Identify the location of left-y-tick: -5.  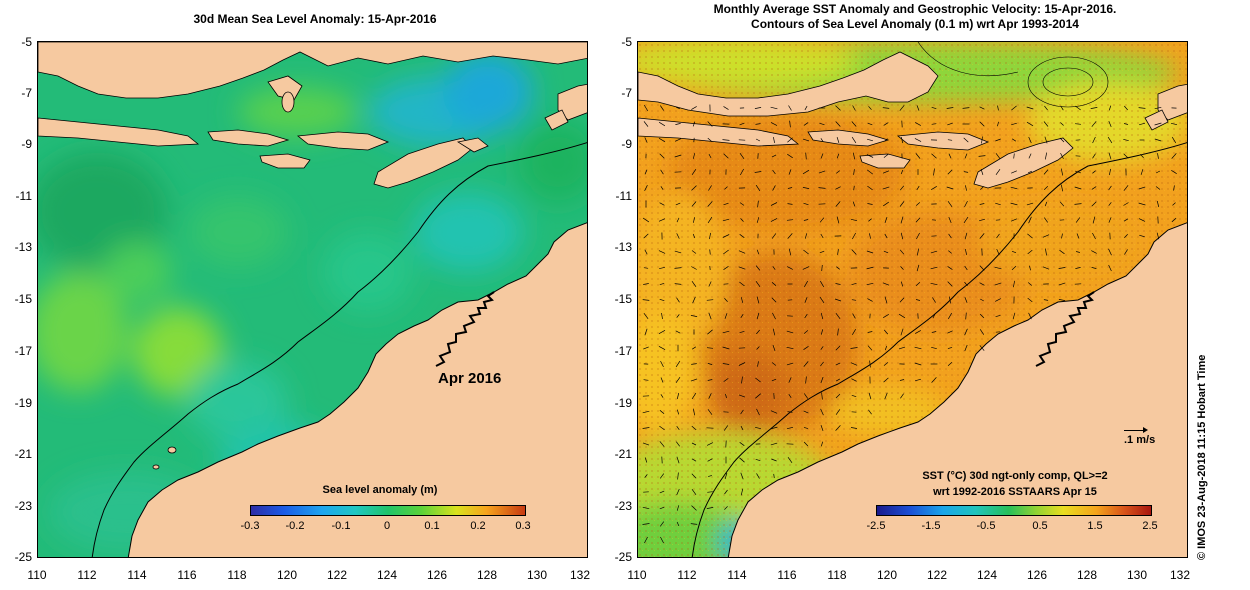
(26, 42).